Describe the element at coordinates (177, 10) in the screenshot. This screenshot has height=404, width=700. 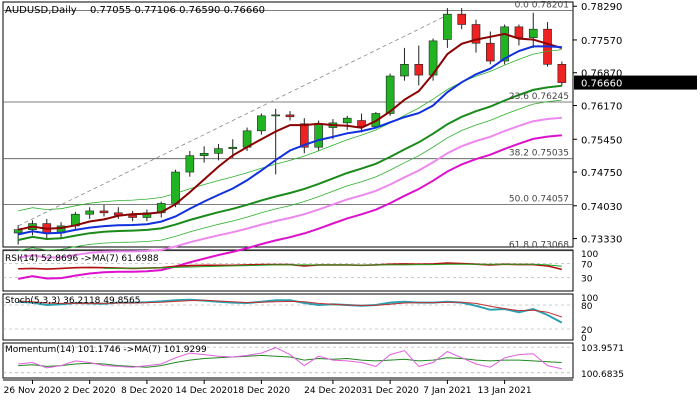
I see `ohlc-readout: 0.77055 0.77106 0.76590 0.76660` at that location.